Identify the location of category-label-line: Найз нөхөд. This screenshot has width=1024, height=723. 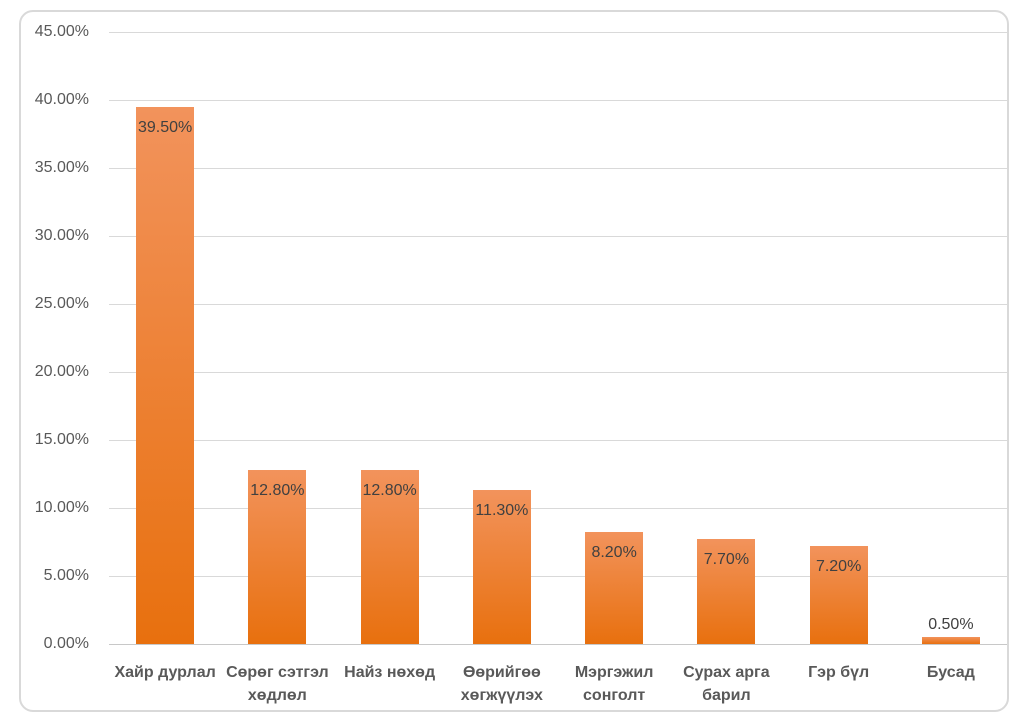
(390, 672).